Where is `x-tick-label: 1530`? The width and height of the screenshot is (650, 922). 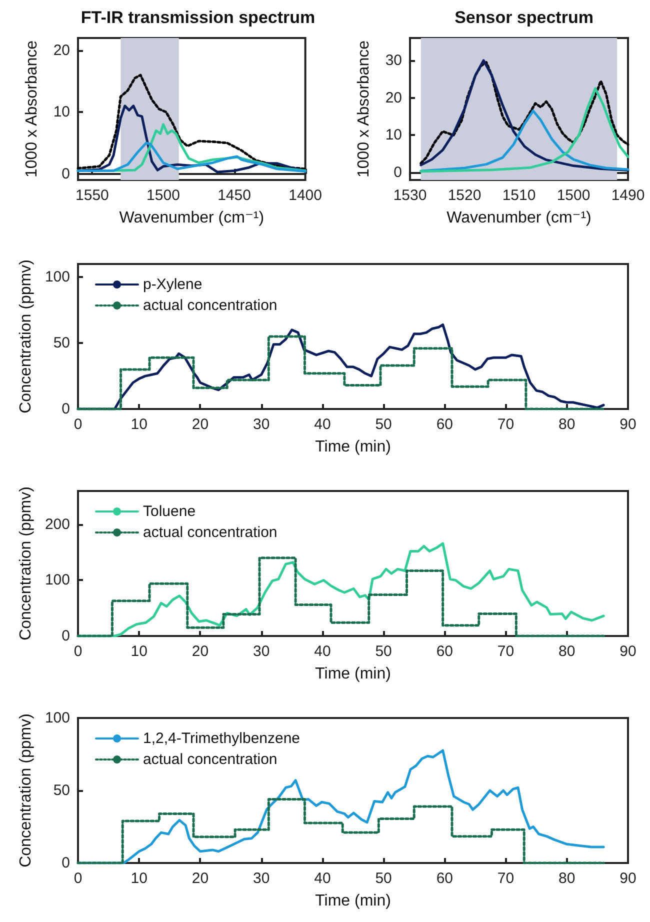 x-tick-label: 1530 is located at coordinates (410, 195).